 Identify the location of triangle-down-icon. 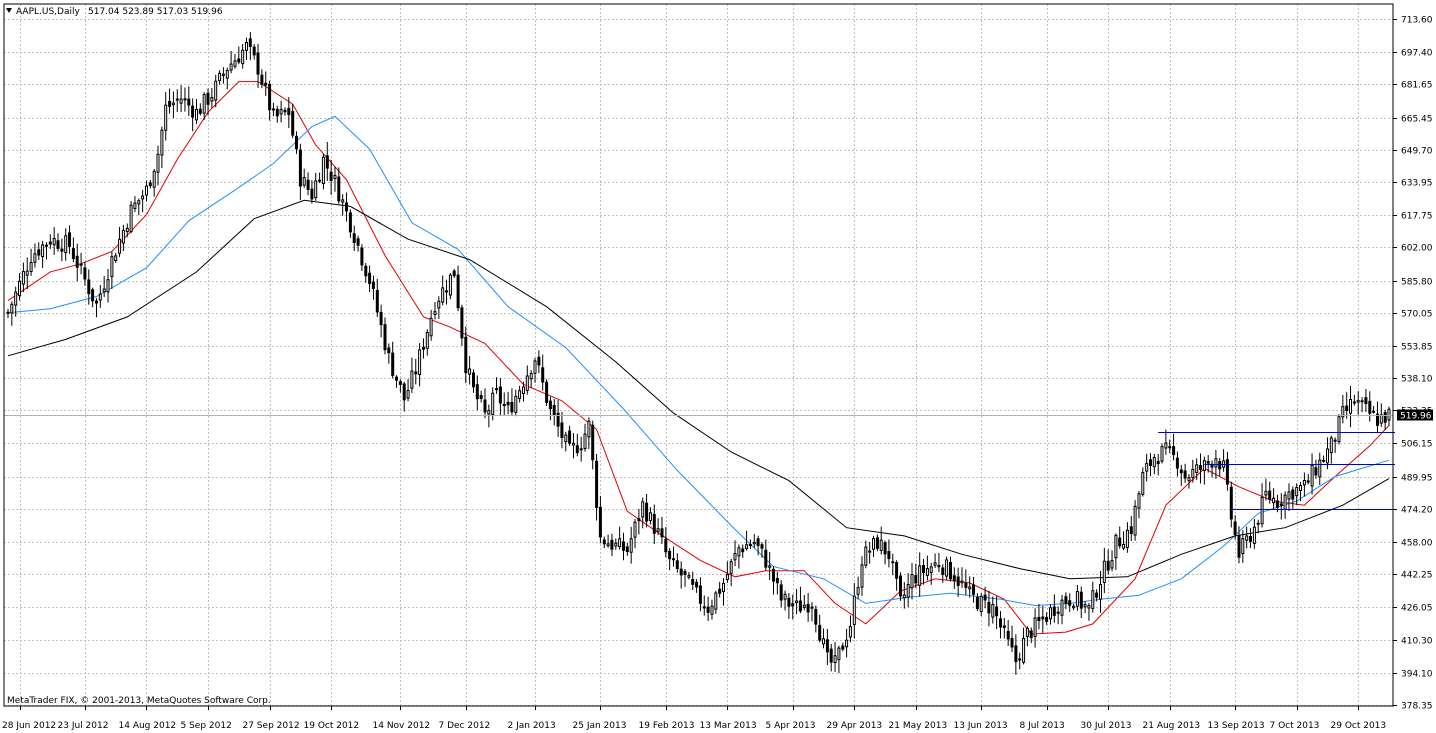
(9, 10).